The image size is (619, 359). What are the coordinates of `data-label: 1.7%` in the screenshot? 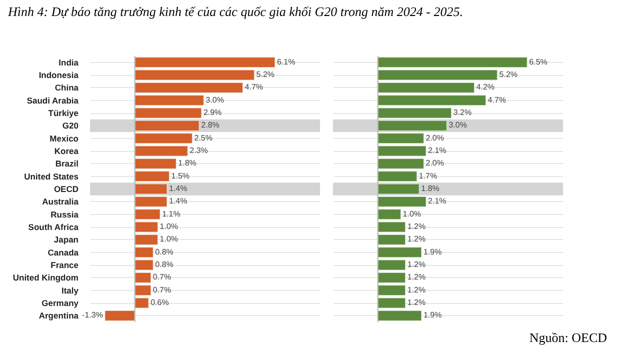 It's located at (428, 175).